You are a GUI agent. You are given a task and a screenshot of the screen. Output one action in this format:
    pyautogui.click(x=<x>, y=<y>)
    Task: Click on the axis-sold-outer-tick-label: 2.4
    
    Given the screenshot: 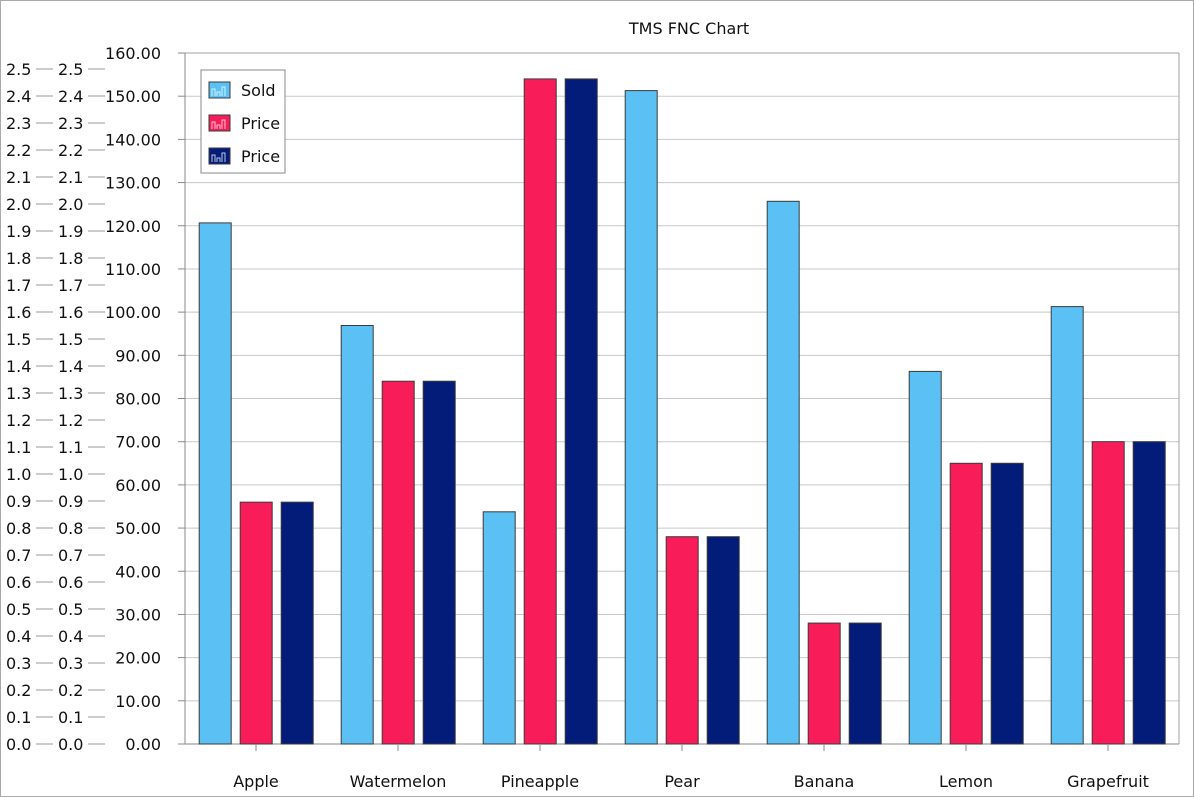 What is the action you would take?
    pyautogui.click(x=18, y=96)
    